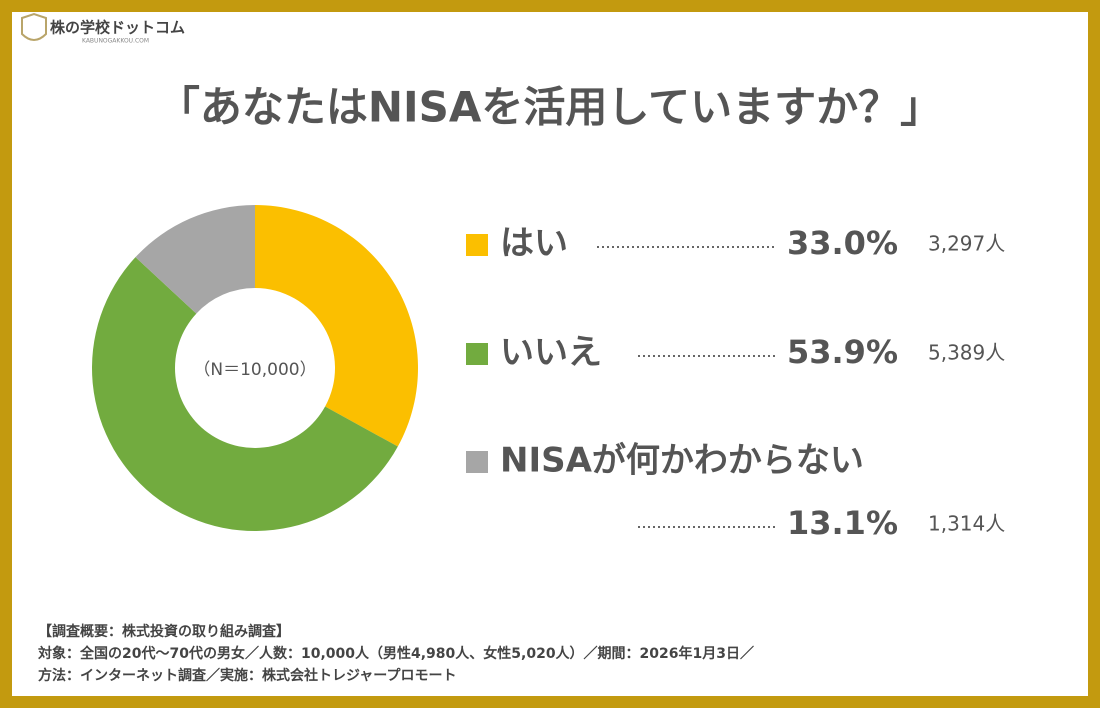  What do you see at coordinates (34, 26) in the screenshot?
I see `logo-icon` at bounding box center [34, 26].